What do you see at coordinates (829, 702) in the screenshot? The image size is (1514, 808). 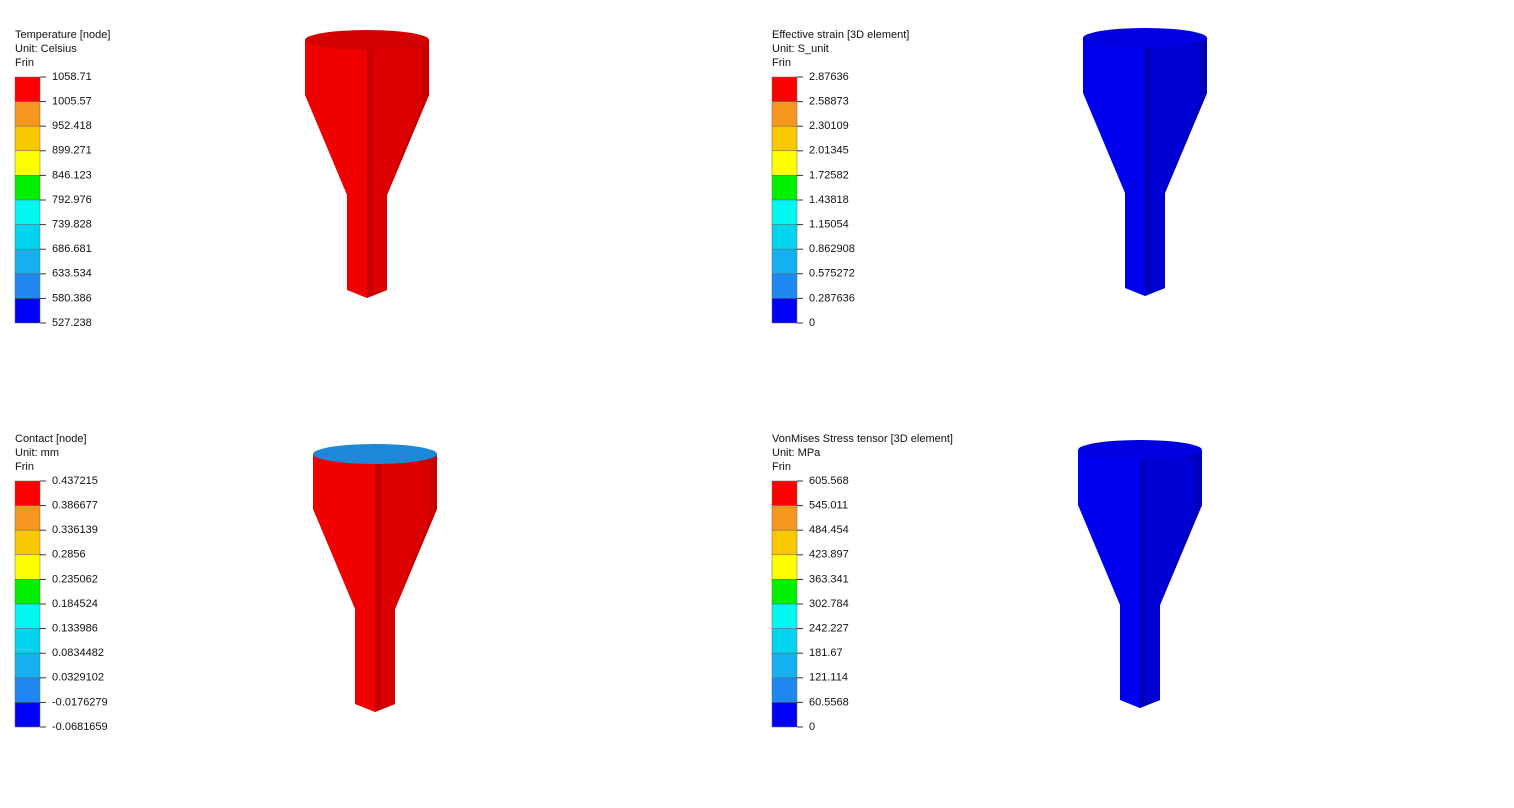 I see `tick-label: 60.5568` at bounding box center [829, 702].